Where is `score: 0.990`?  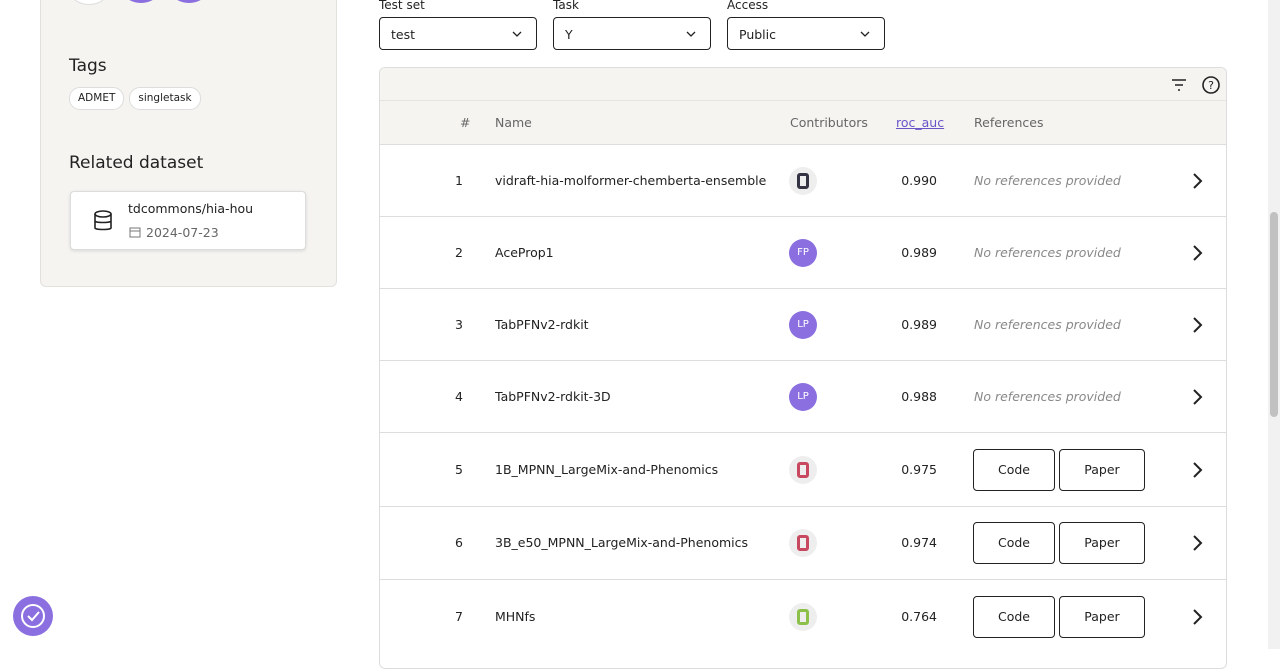 score: 0.990 is located at coordinates (919, 180).